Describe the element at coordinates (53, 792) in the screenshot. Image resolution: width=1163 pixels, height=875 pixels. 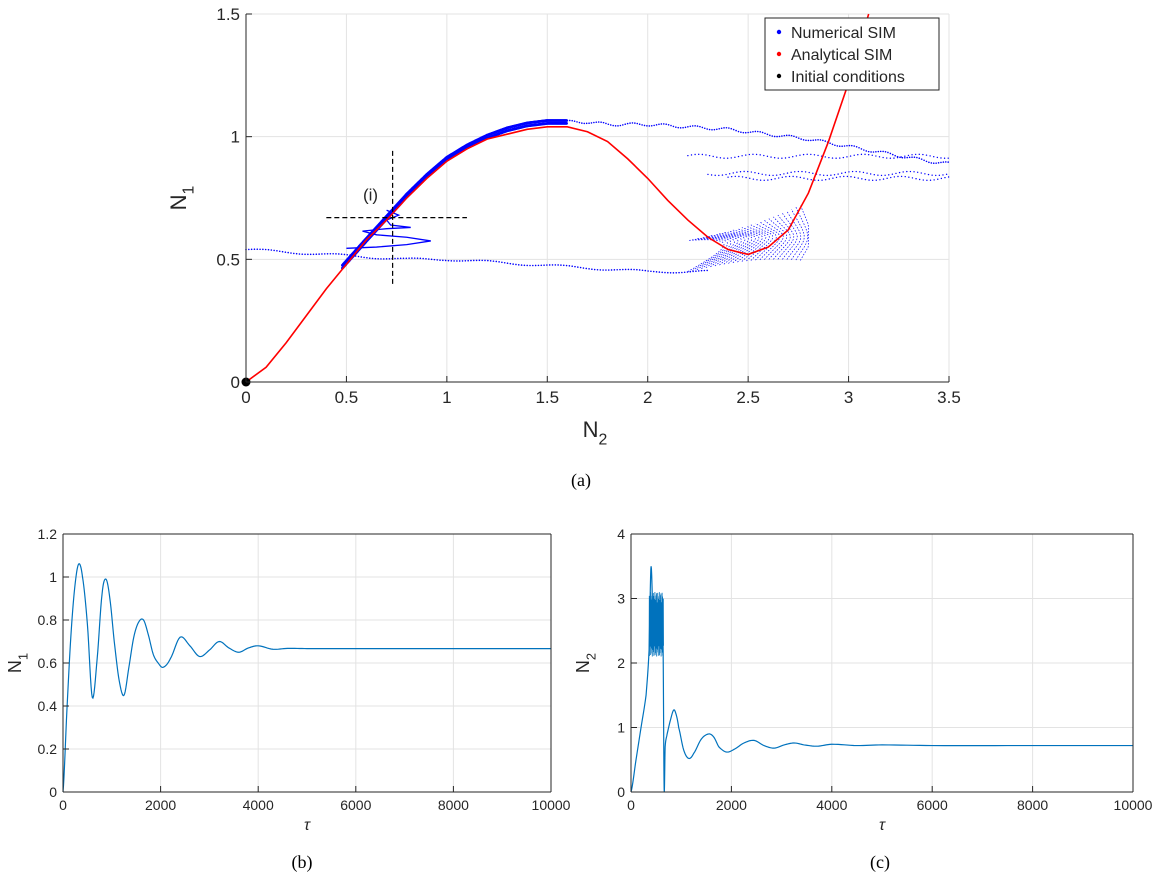
I see `y-tick-label: 0` at that location.